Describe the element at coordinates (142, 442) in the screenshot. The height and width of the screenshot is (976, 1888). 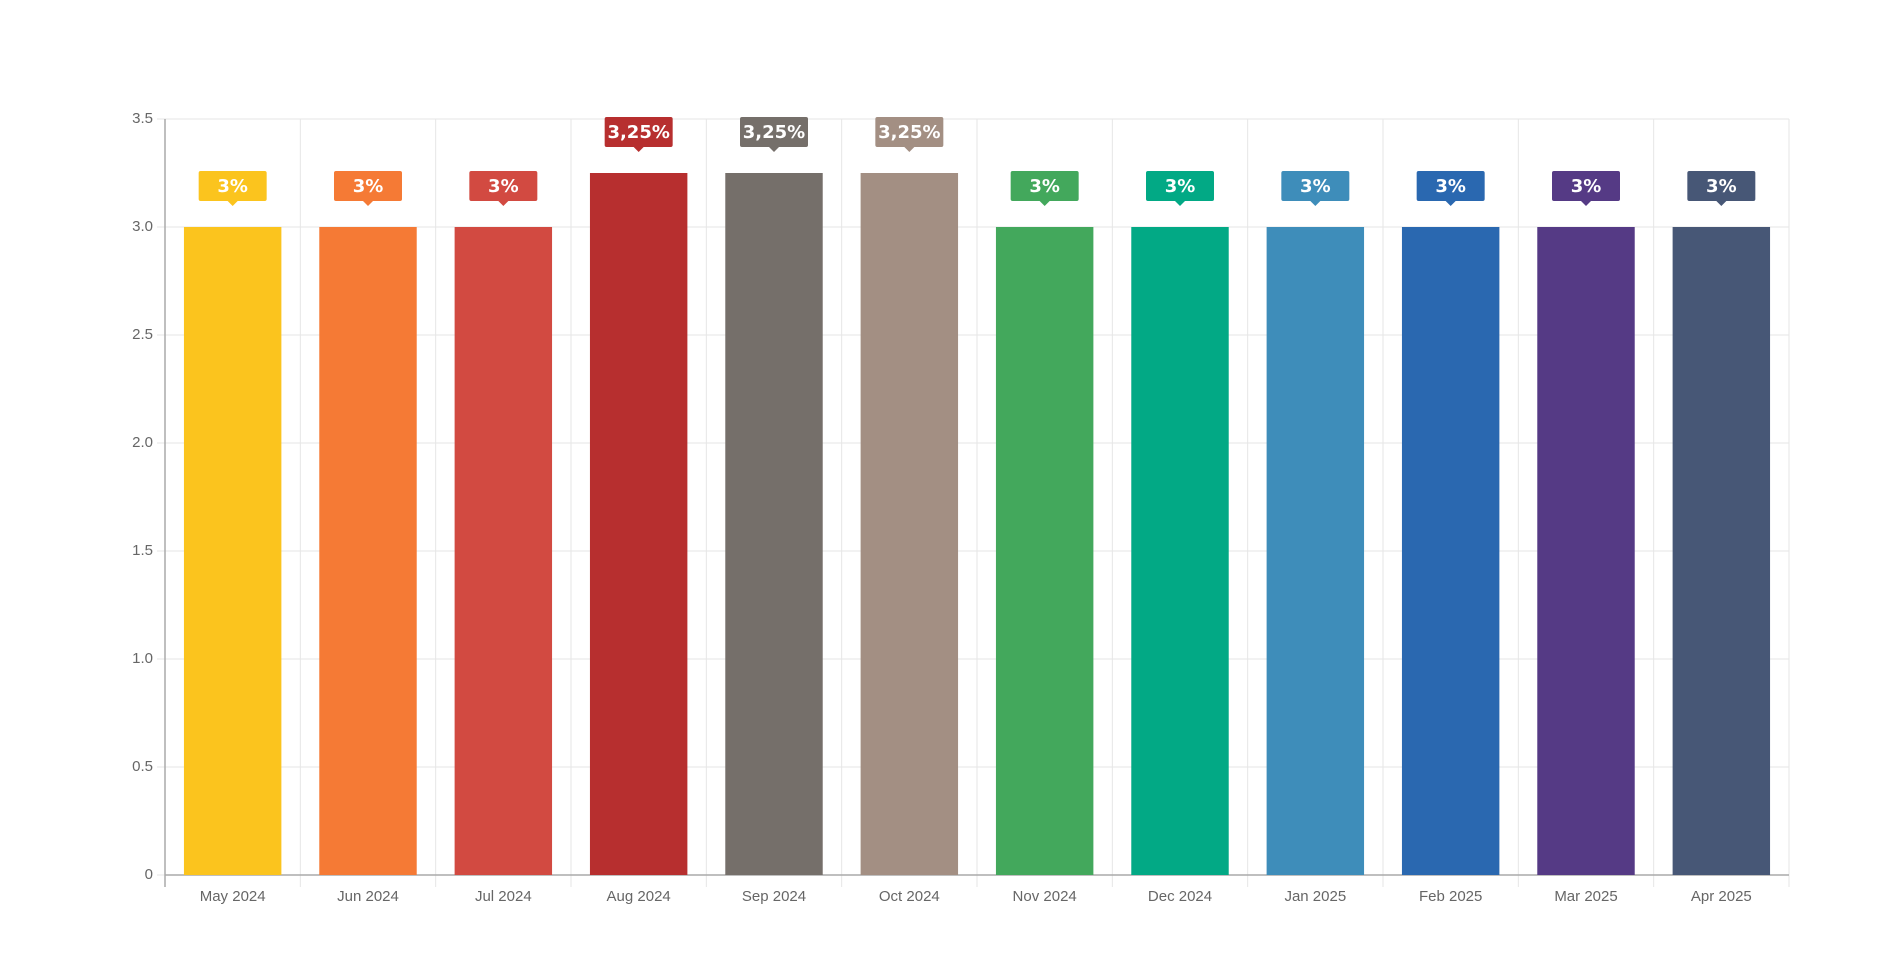
I see `y-tick-label: 2.0` at that location.